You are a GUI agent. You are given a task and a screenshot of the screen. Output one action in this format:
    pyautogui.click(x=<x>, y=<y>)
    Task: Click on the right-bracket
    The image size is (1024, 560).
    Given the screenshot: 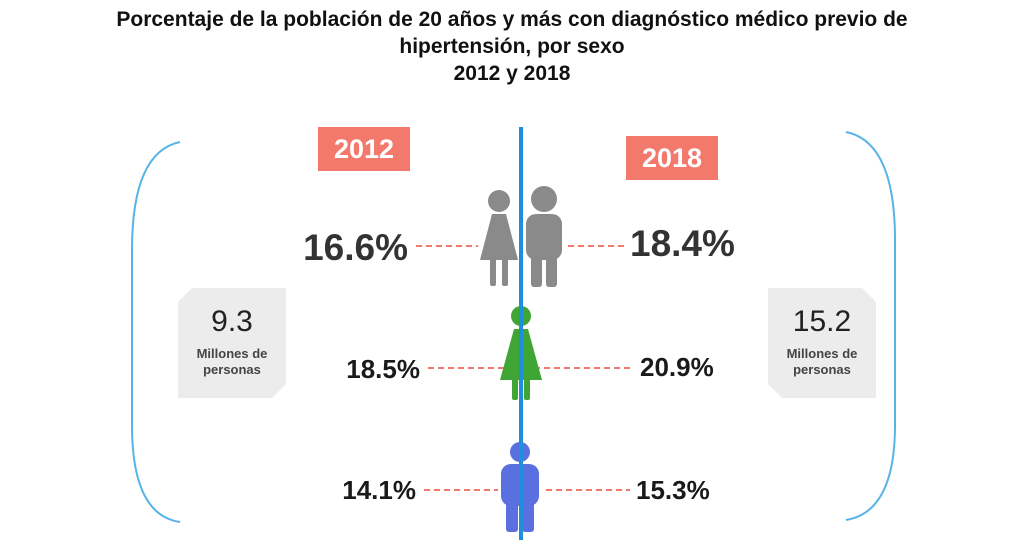 What is the action you would take?
    pyautogui.click(x=870, y=326)
    